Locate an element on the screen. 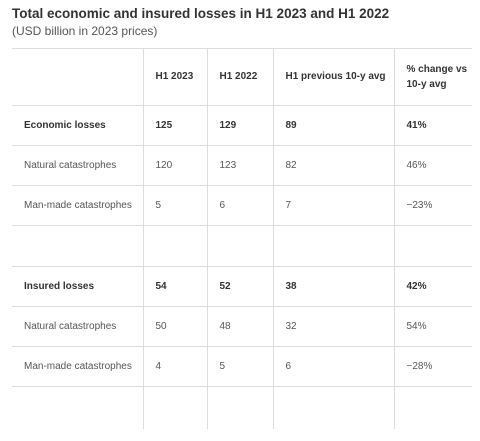 This screenshot has height=441, width=480. cell-h1-2022: 6 is located at coordinates (239, 205).